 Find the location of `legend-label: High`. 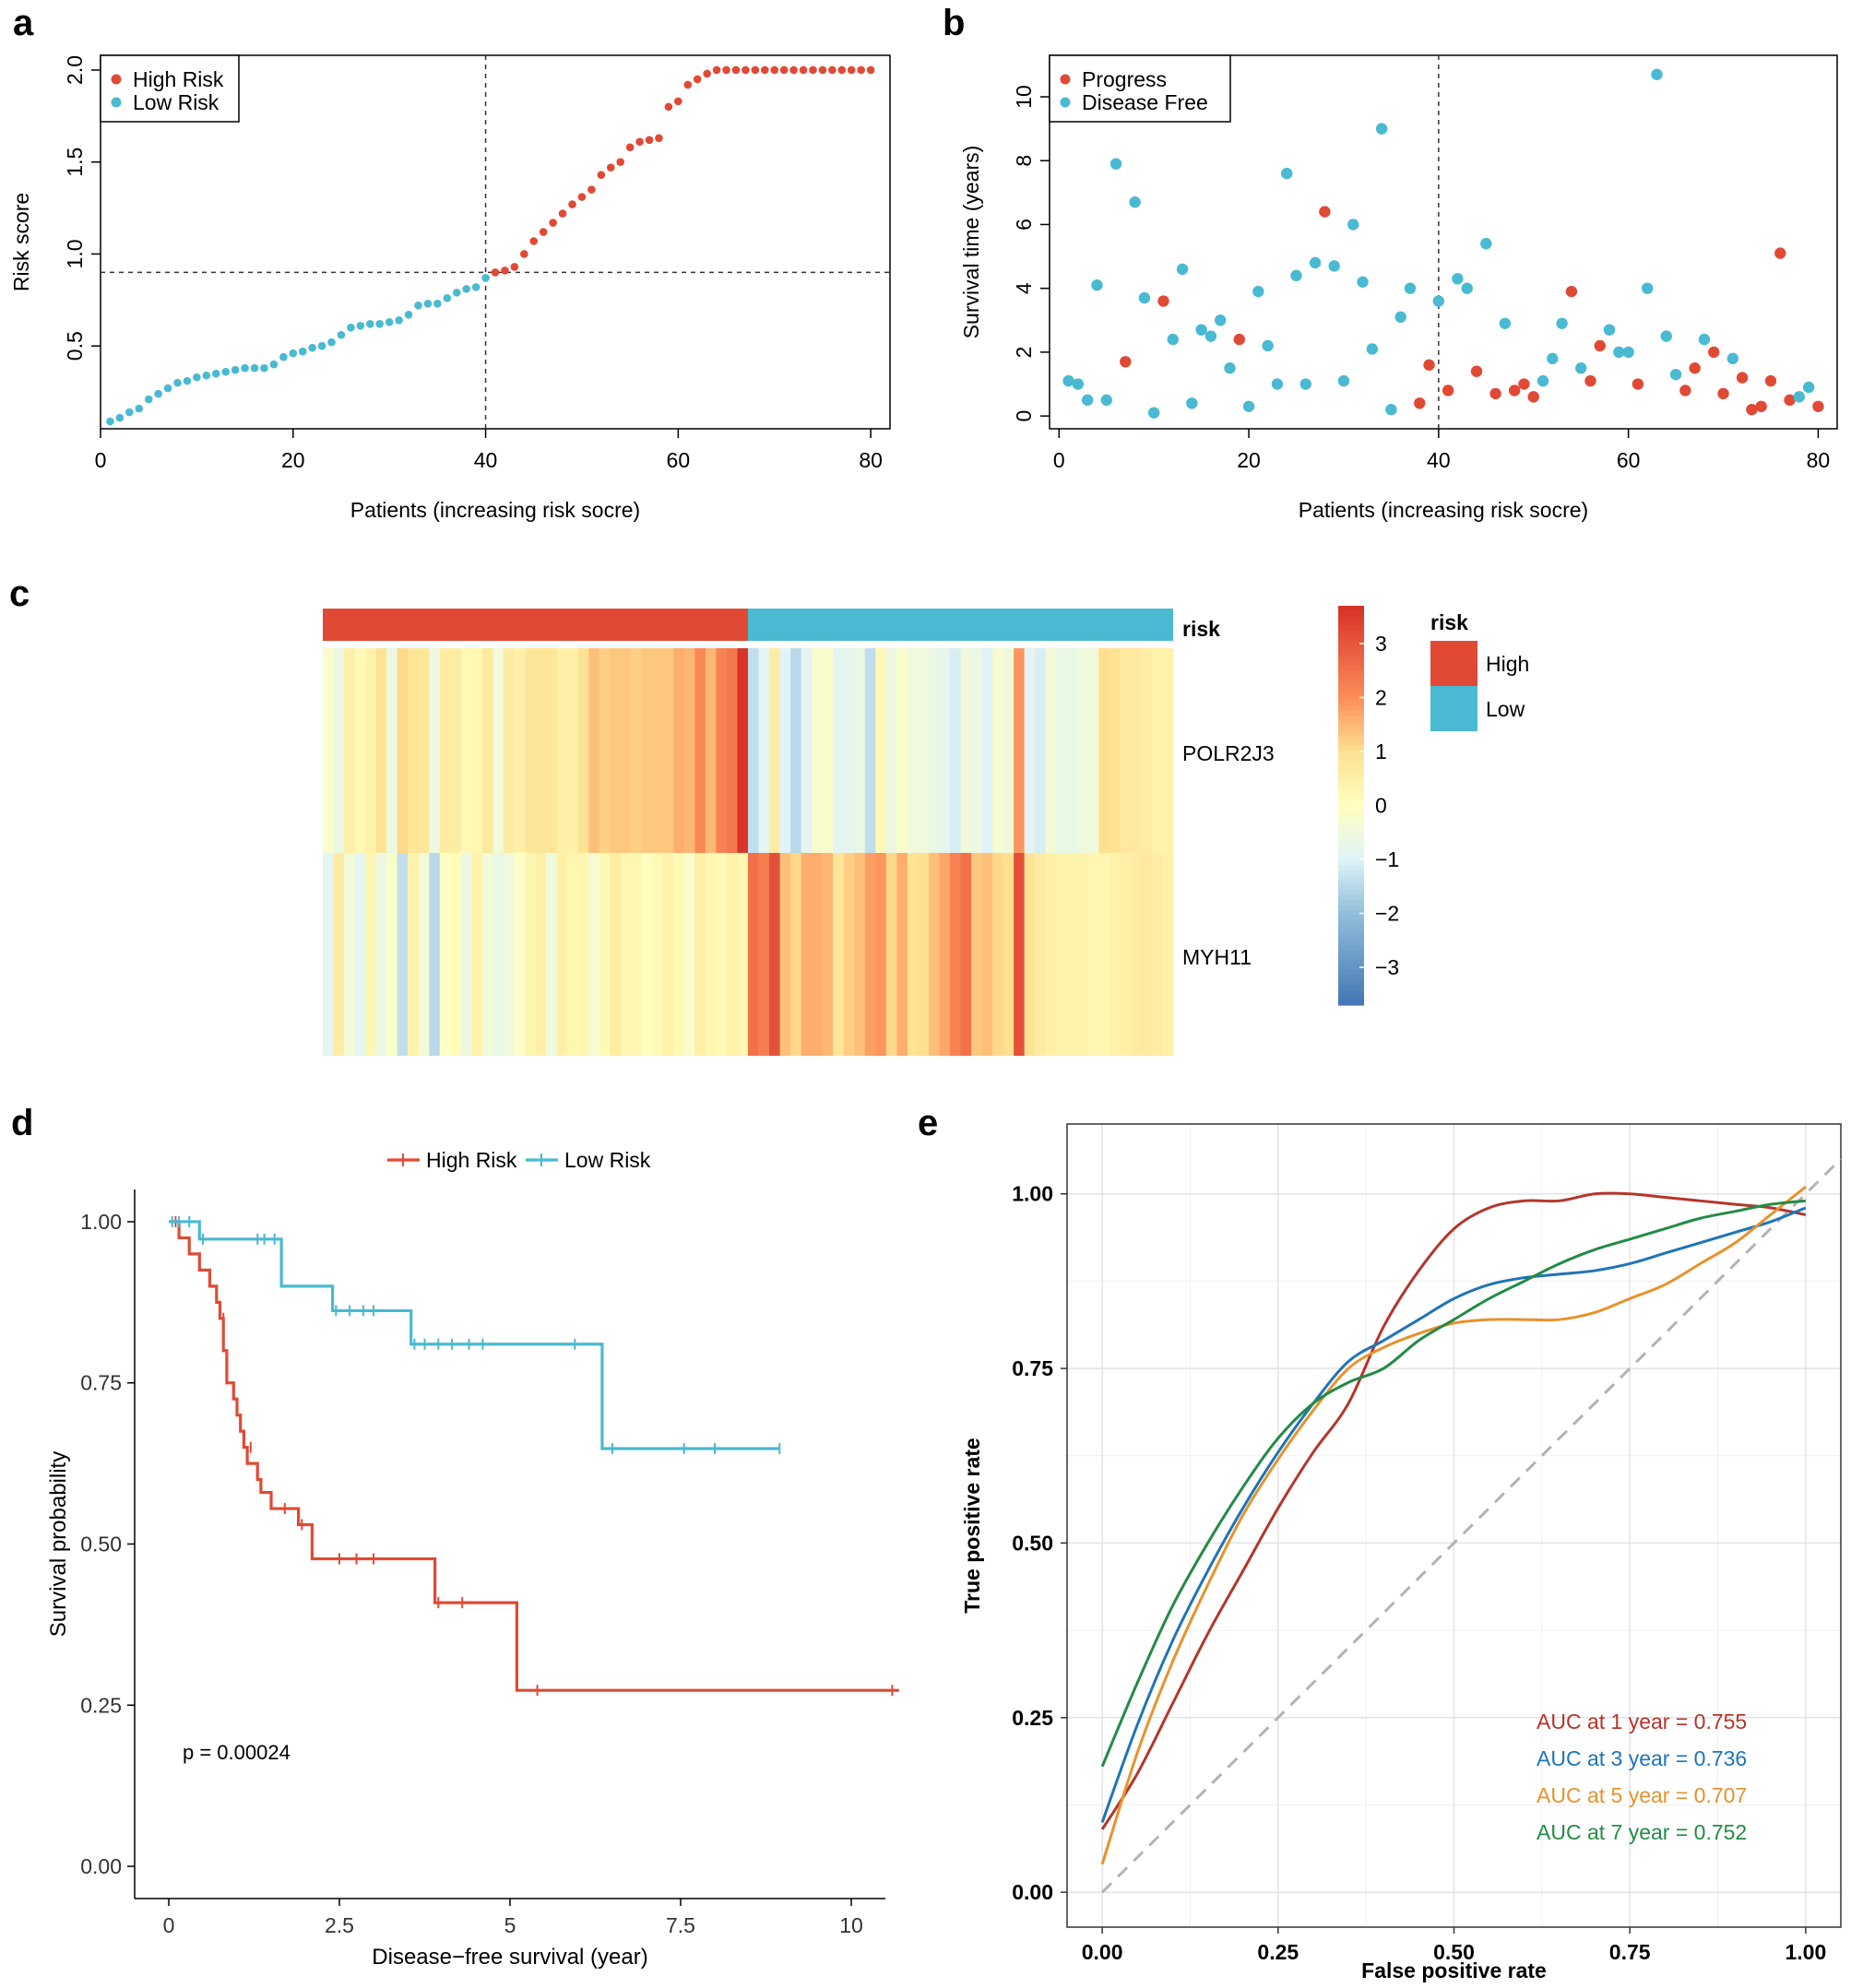

legend-label: High is located at coordinates (1508, 664).